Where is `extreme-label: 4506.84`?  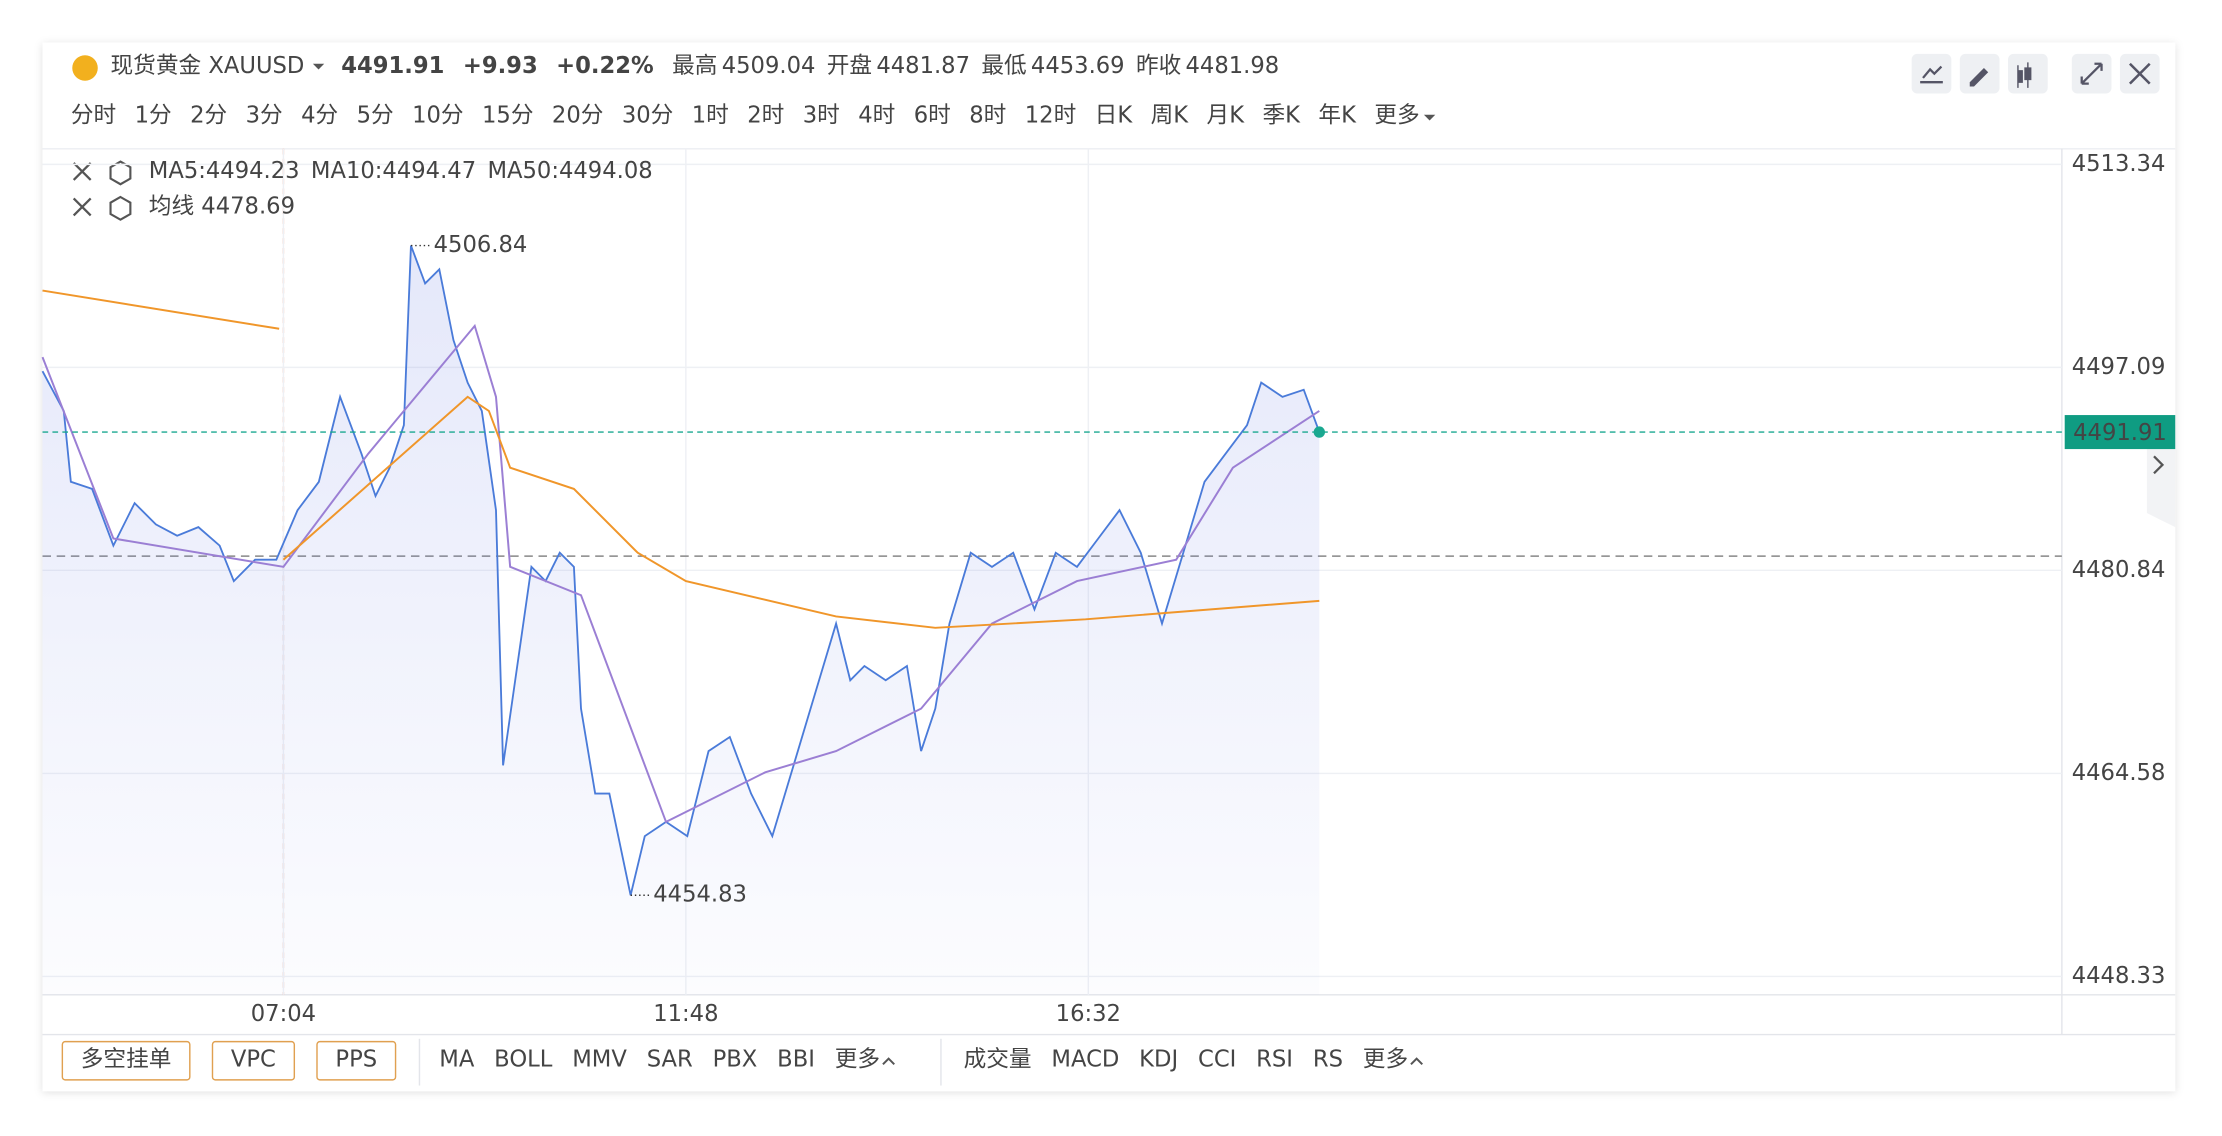 extreme-label: 4506.84 is located at coordinates (481, 245).